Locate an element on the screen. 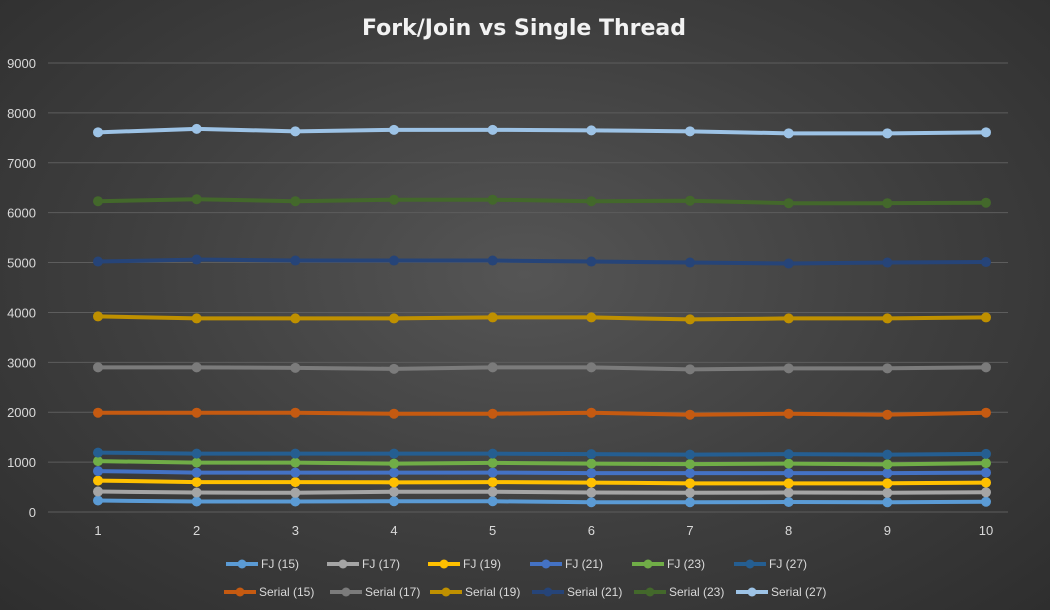 Image resolution: width=1050 pixels, height=610 pixels. y-tick-label: 1000 is located at coordinates (21, 462).